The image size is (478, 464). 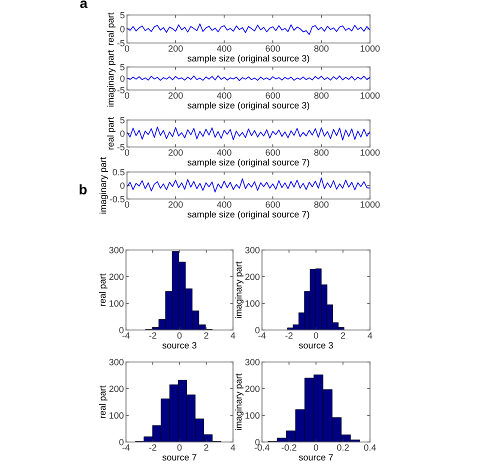 What do you see at coordinates (370, 447) in the screenshot?
I see `x-tick-label: 0.4` at bounding box center [370, 447].